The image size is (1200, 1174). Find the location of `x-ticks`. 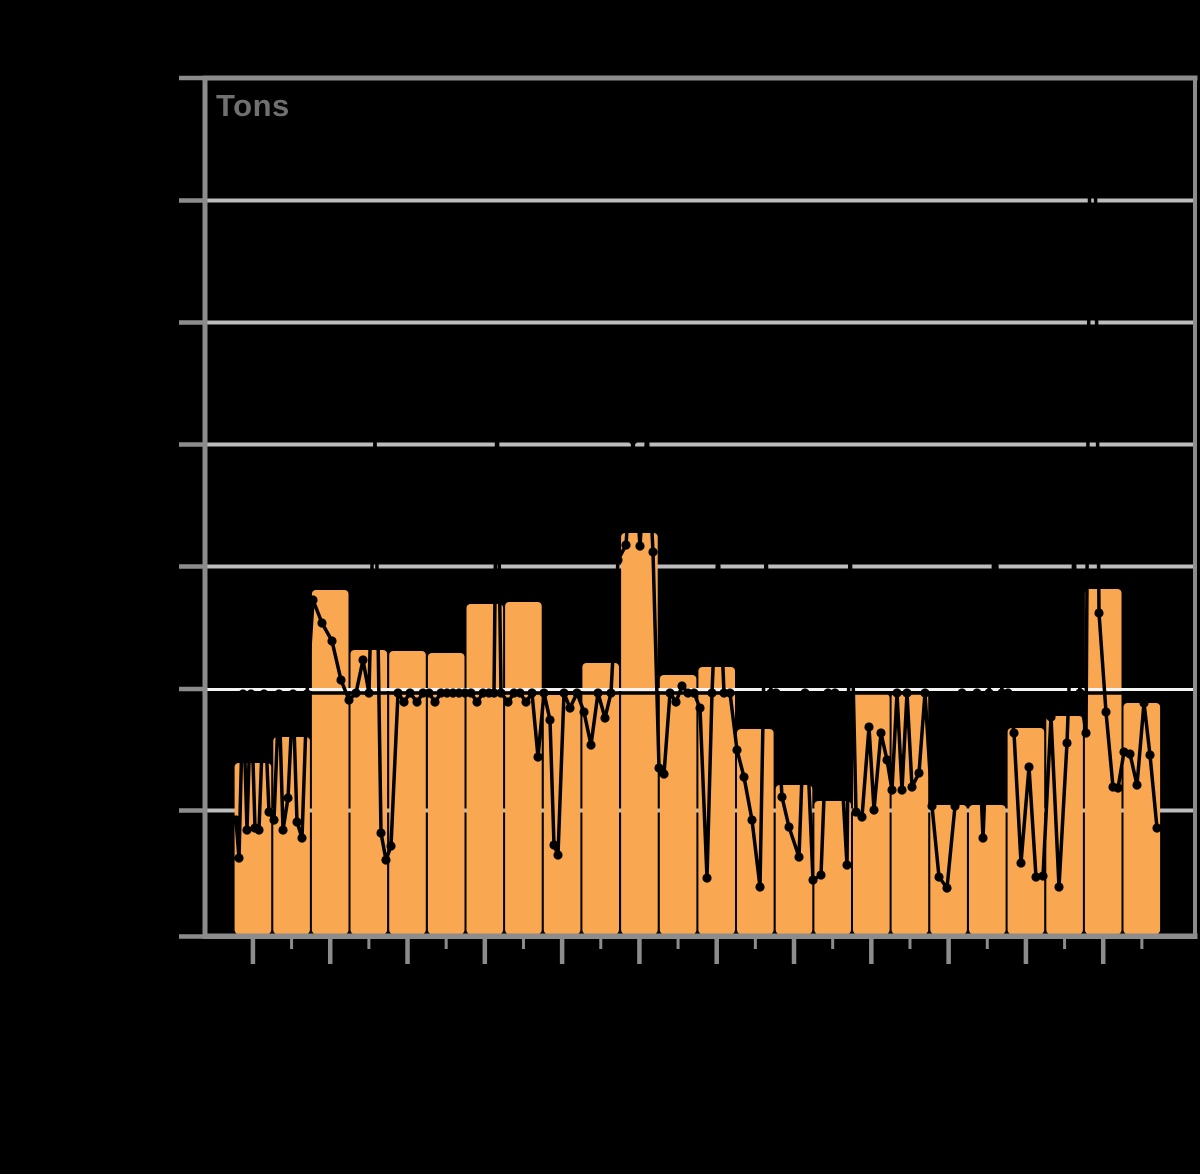

x-ticks is located at coordinates (697, 951).